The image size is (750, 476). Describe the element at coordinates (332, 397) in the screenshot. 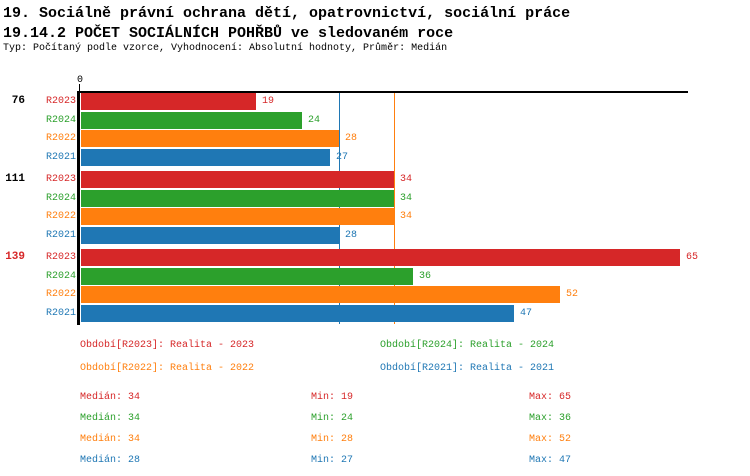

I see `stat-min-r2023: Min: 19` at that location.